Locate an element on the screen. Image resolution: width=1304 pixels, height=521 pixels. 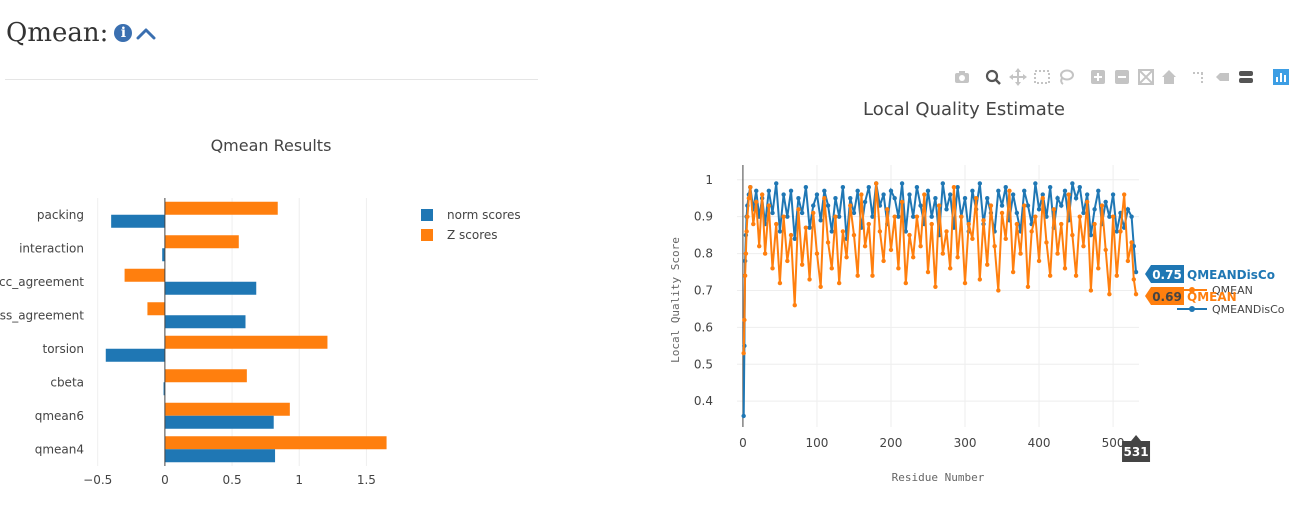
pan-icon is located at coordinates (1018, 77).